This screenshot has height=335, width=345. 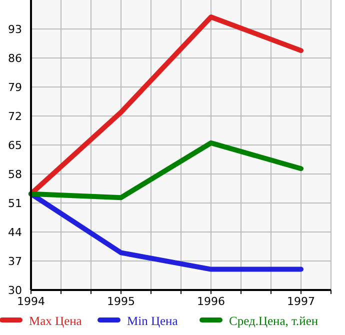 I want to click on legend-label: Max Цена, so click(x=55, y=321).